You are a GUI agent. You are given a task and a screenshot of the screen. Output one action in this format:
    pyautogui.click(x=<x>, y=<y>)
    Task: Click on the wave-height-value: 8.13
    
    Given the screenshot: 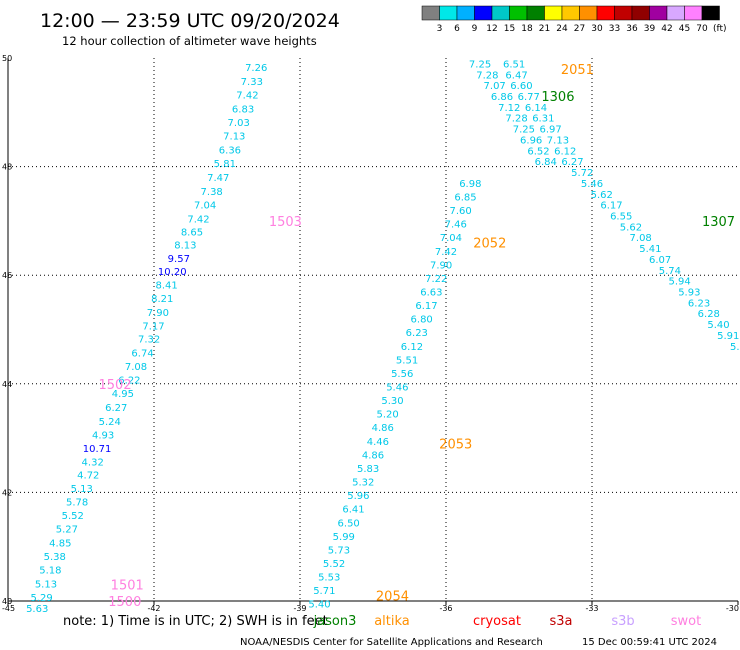 What is the action you would take?
    pyautogui.click(x=185, y=246)
    